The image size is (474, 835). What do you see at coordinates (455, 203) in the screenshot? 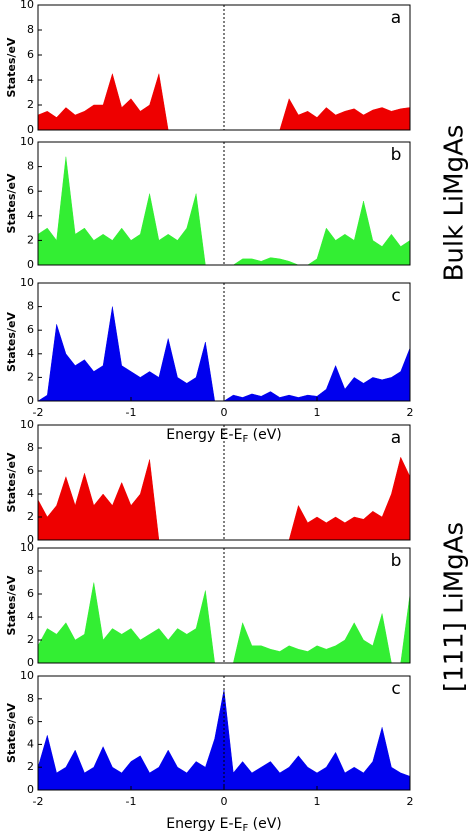
I see `group-label: Bulk LiMgAs` at bounding box center [455, 203].